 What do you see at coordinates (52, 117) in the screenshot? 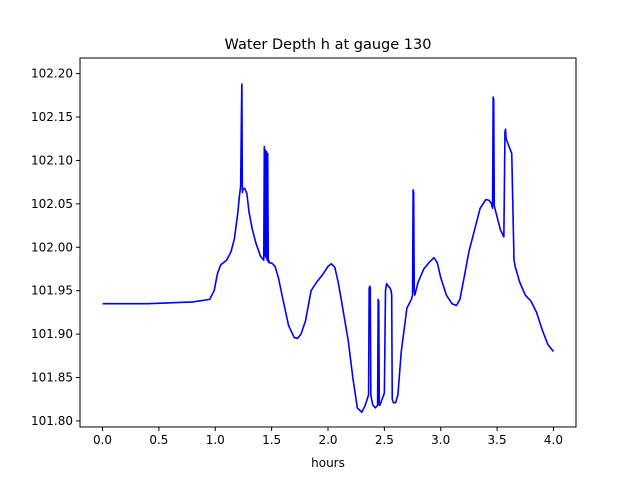
I see `y-tick-label: 102.15` at bounding box center [52, 117].